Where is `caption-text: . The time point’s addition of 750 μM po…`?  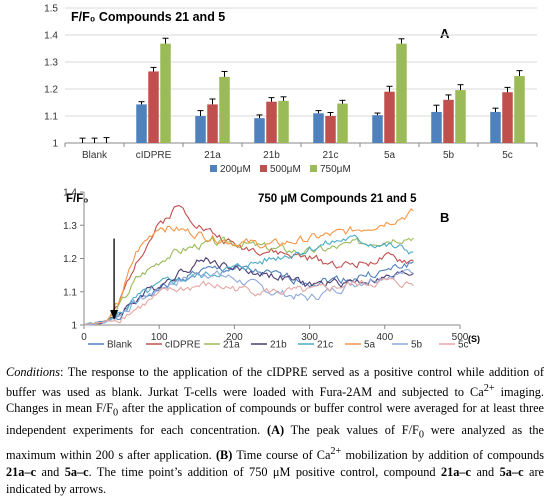
caption-text: . The time point’s addition of 750 μM po… is located at coordinates (264, 472).